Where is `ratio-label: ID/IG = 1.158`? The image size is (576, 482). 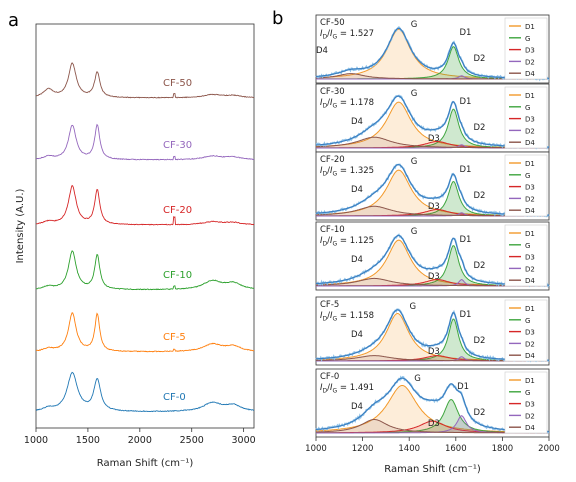 ratio-label: ID/IG = 1.158 is located at coordinates (347, 317).